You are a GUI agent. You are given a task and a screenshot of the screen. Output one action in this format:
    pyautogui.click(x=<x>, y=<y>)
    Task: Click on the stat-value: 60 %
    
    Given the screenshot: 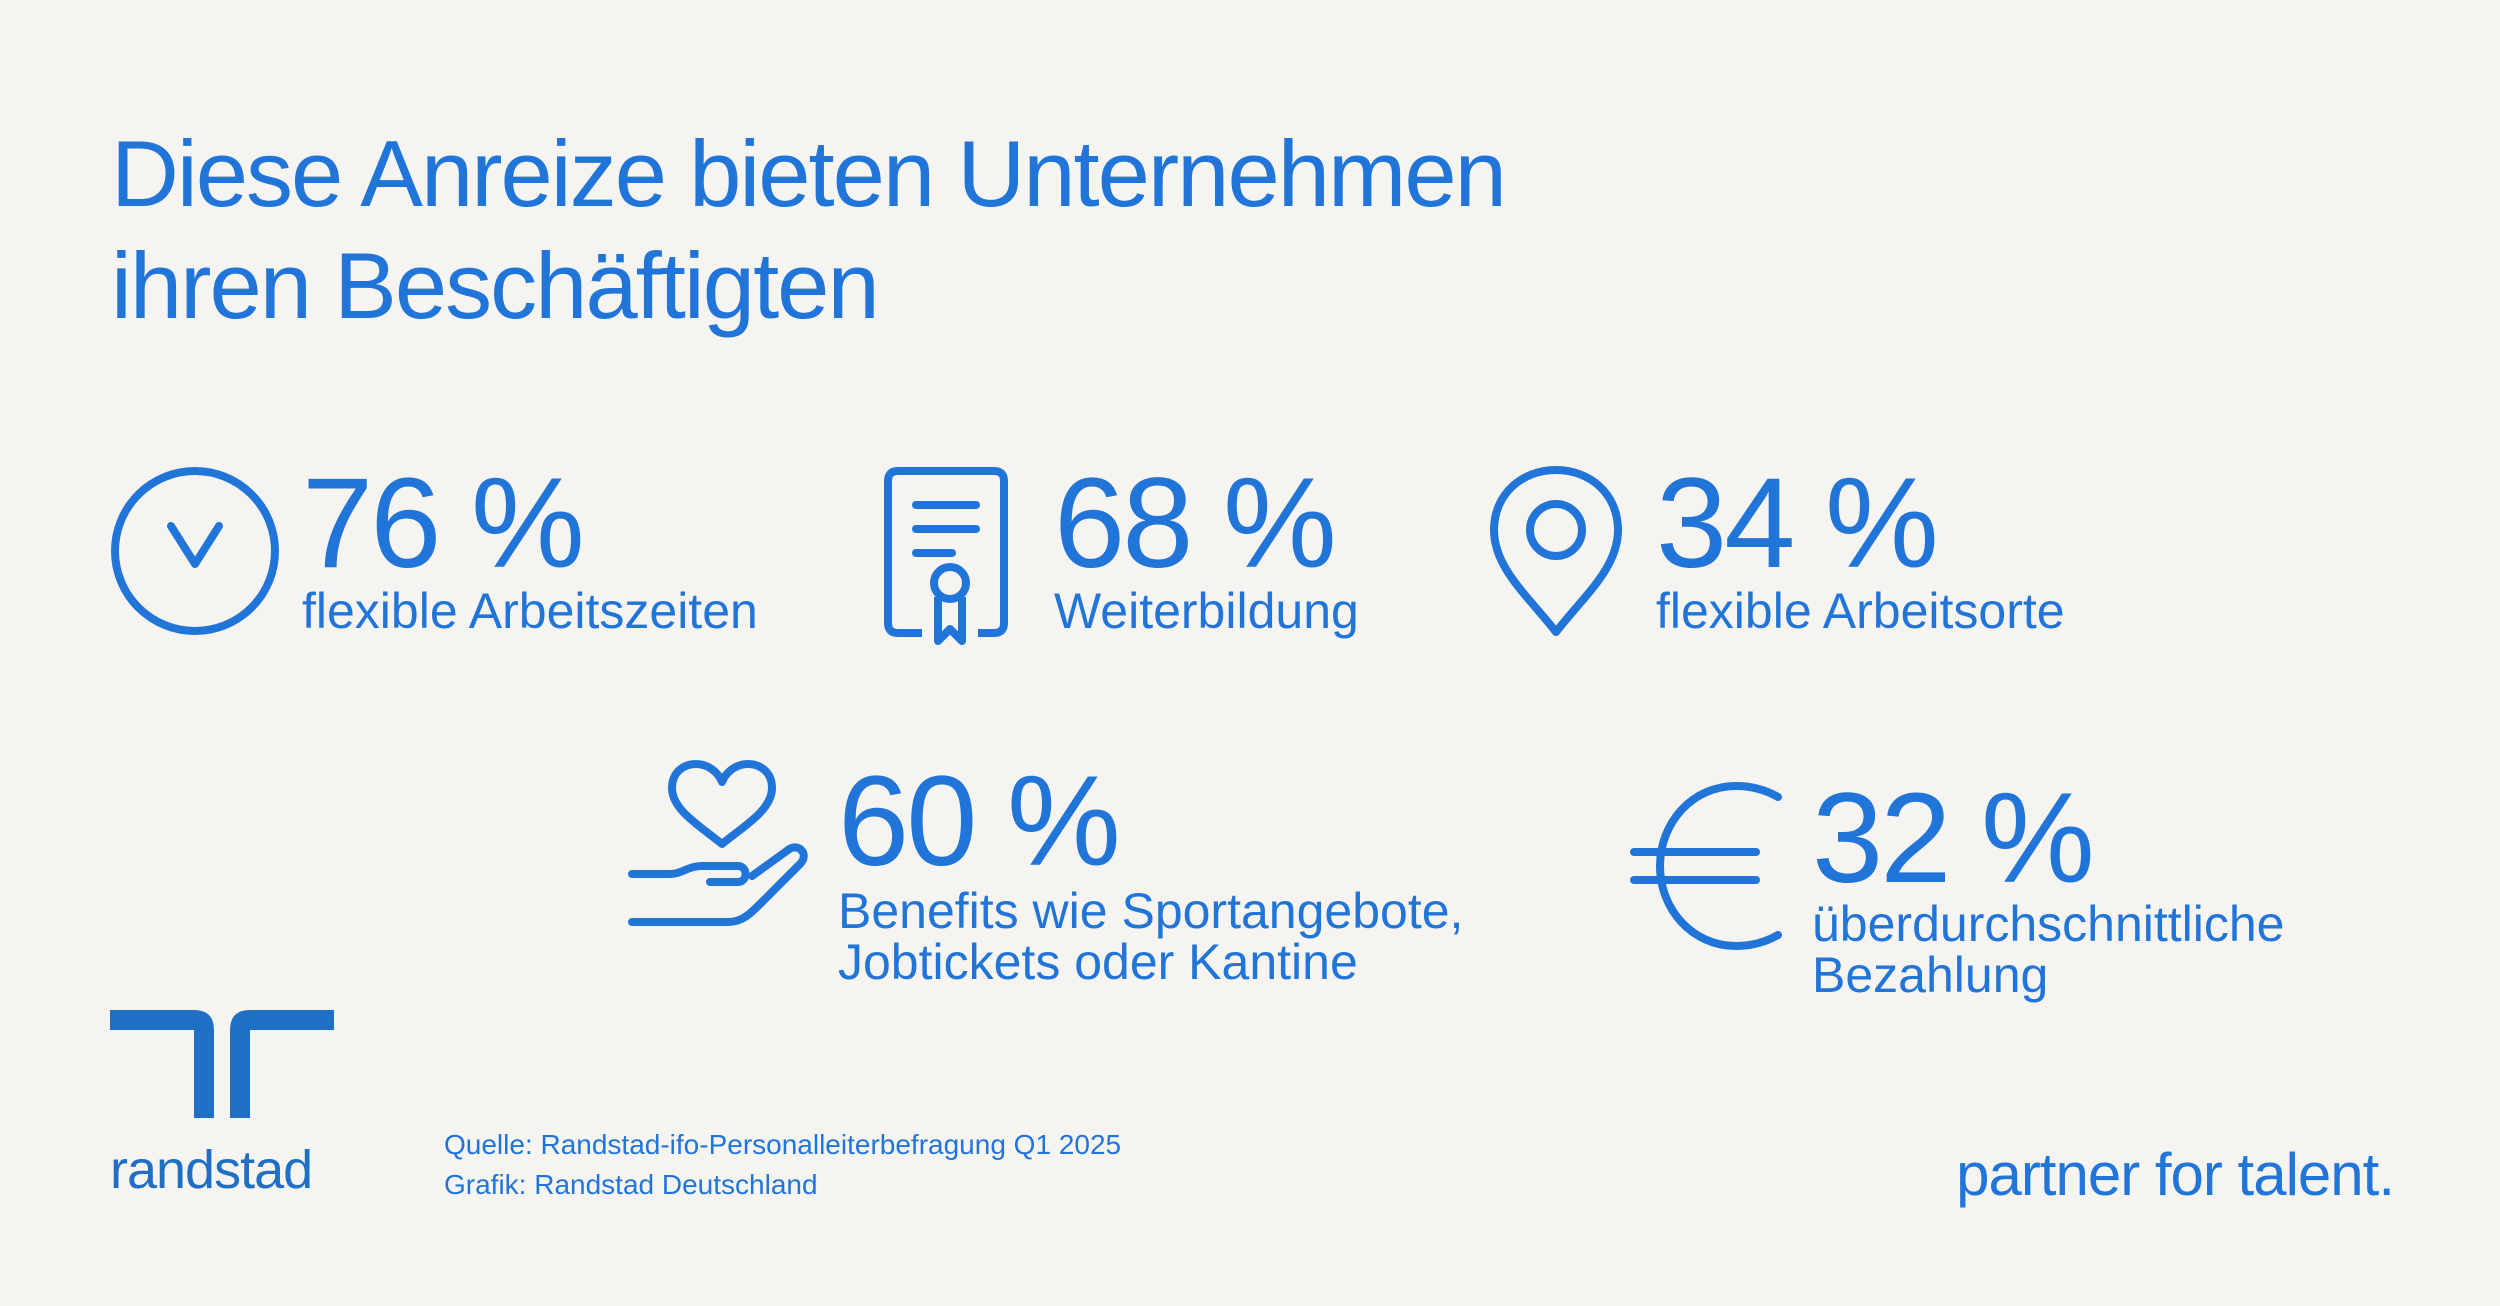 What is the action you would take?
    pyautogui.click(x=979, y=821)
    